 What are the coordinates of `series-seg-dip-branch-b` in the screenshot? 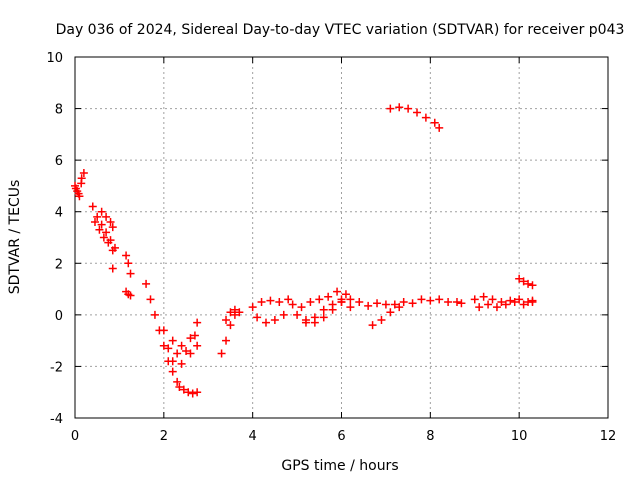 It's located at (181, 344).